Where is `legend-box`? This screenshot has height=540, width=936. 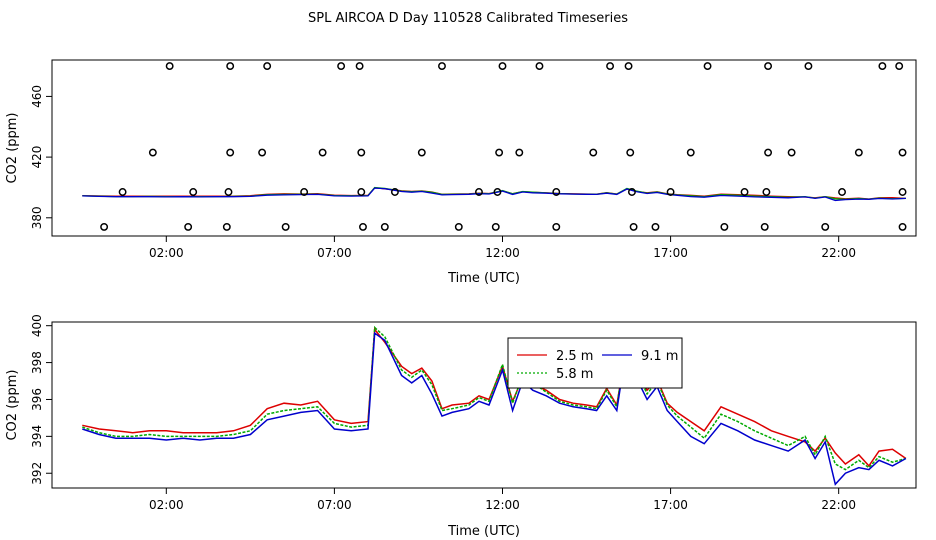 legend-box is located at coordinates (595, 363).